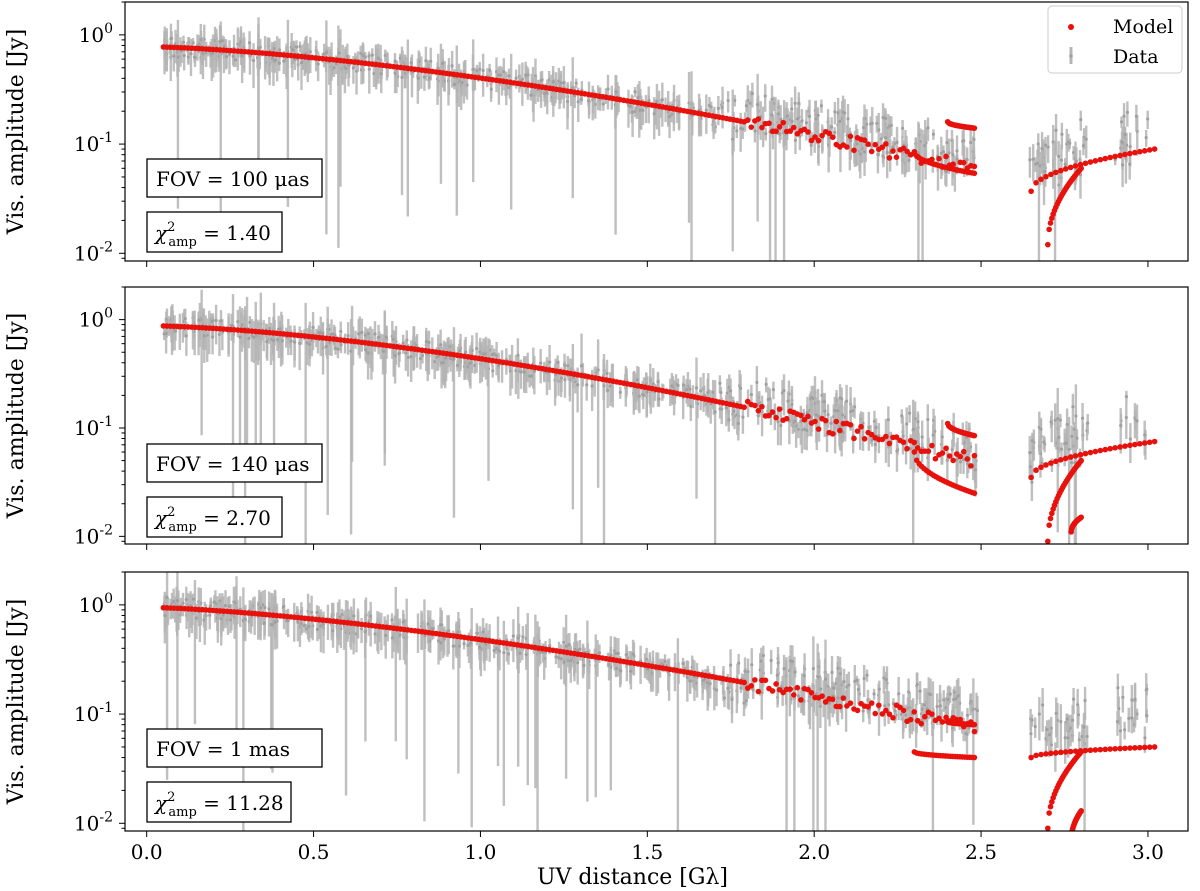 This screenshot has width=1200, height=891. What do you see at coordinates (1071, 56) in the screenshot?
I see `legend-data-dot` at bounding box center [1071, 56].